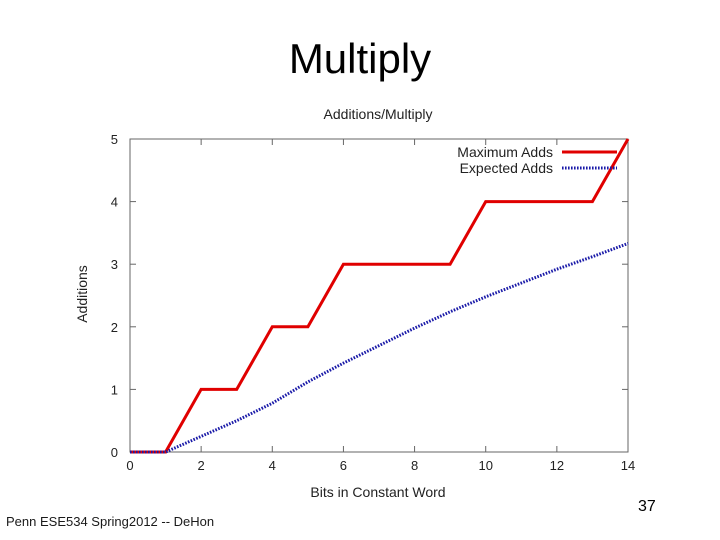 This screenshot has width=720, height=540. Describe the element at coordinates (505, 152) in the screenshot. I see `legend-label: Maximum Adds` at that location.